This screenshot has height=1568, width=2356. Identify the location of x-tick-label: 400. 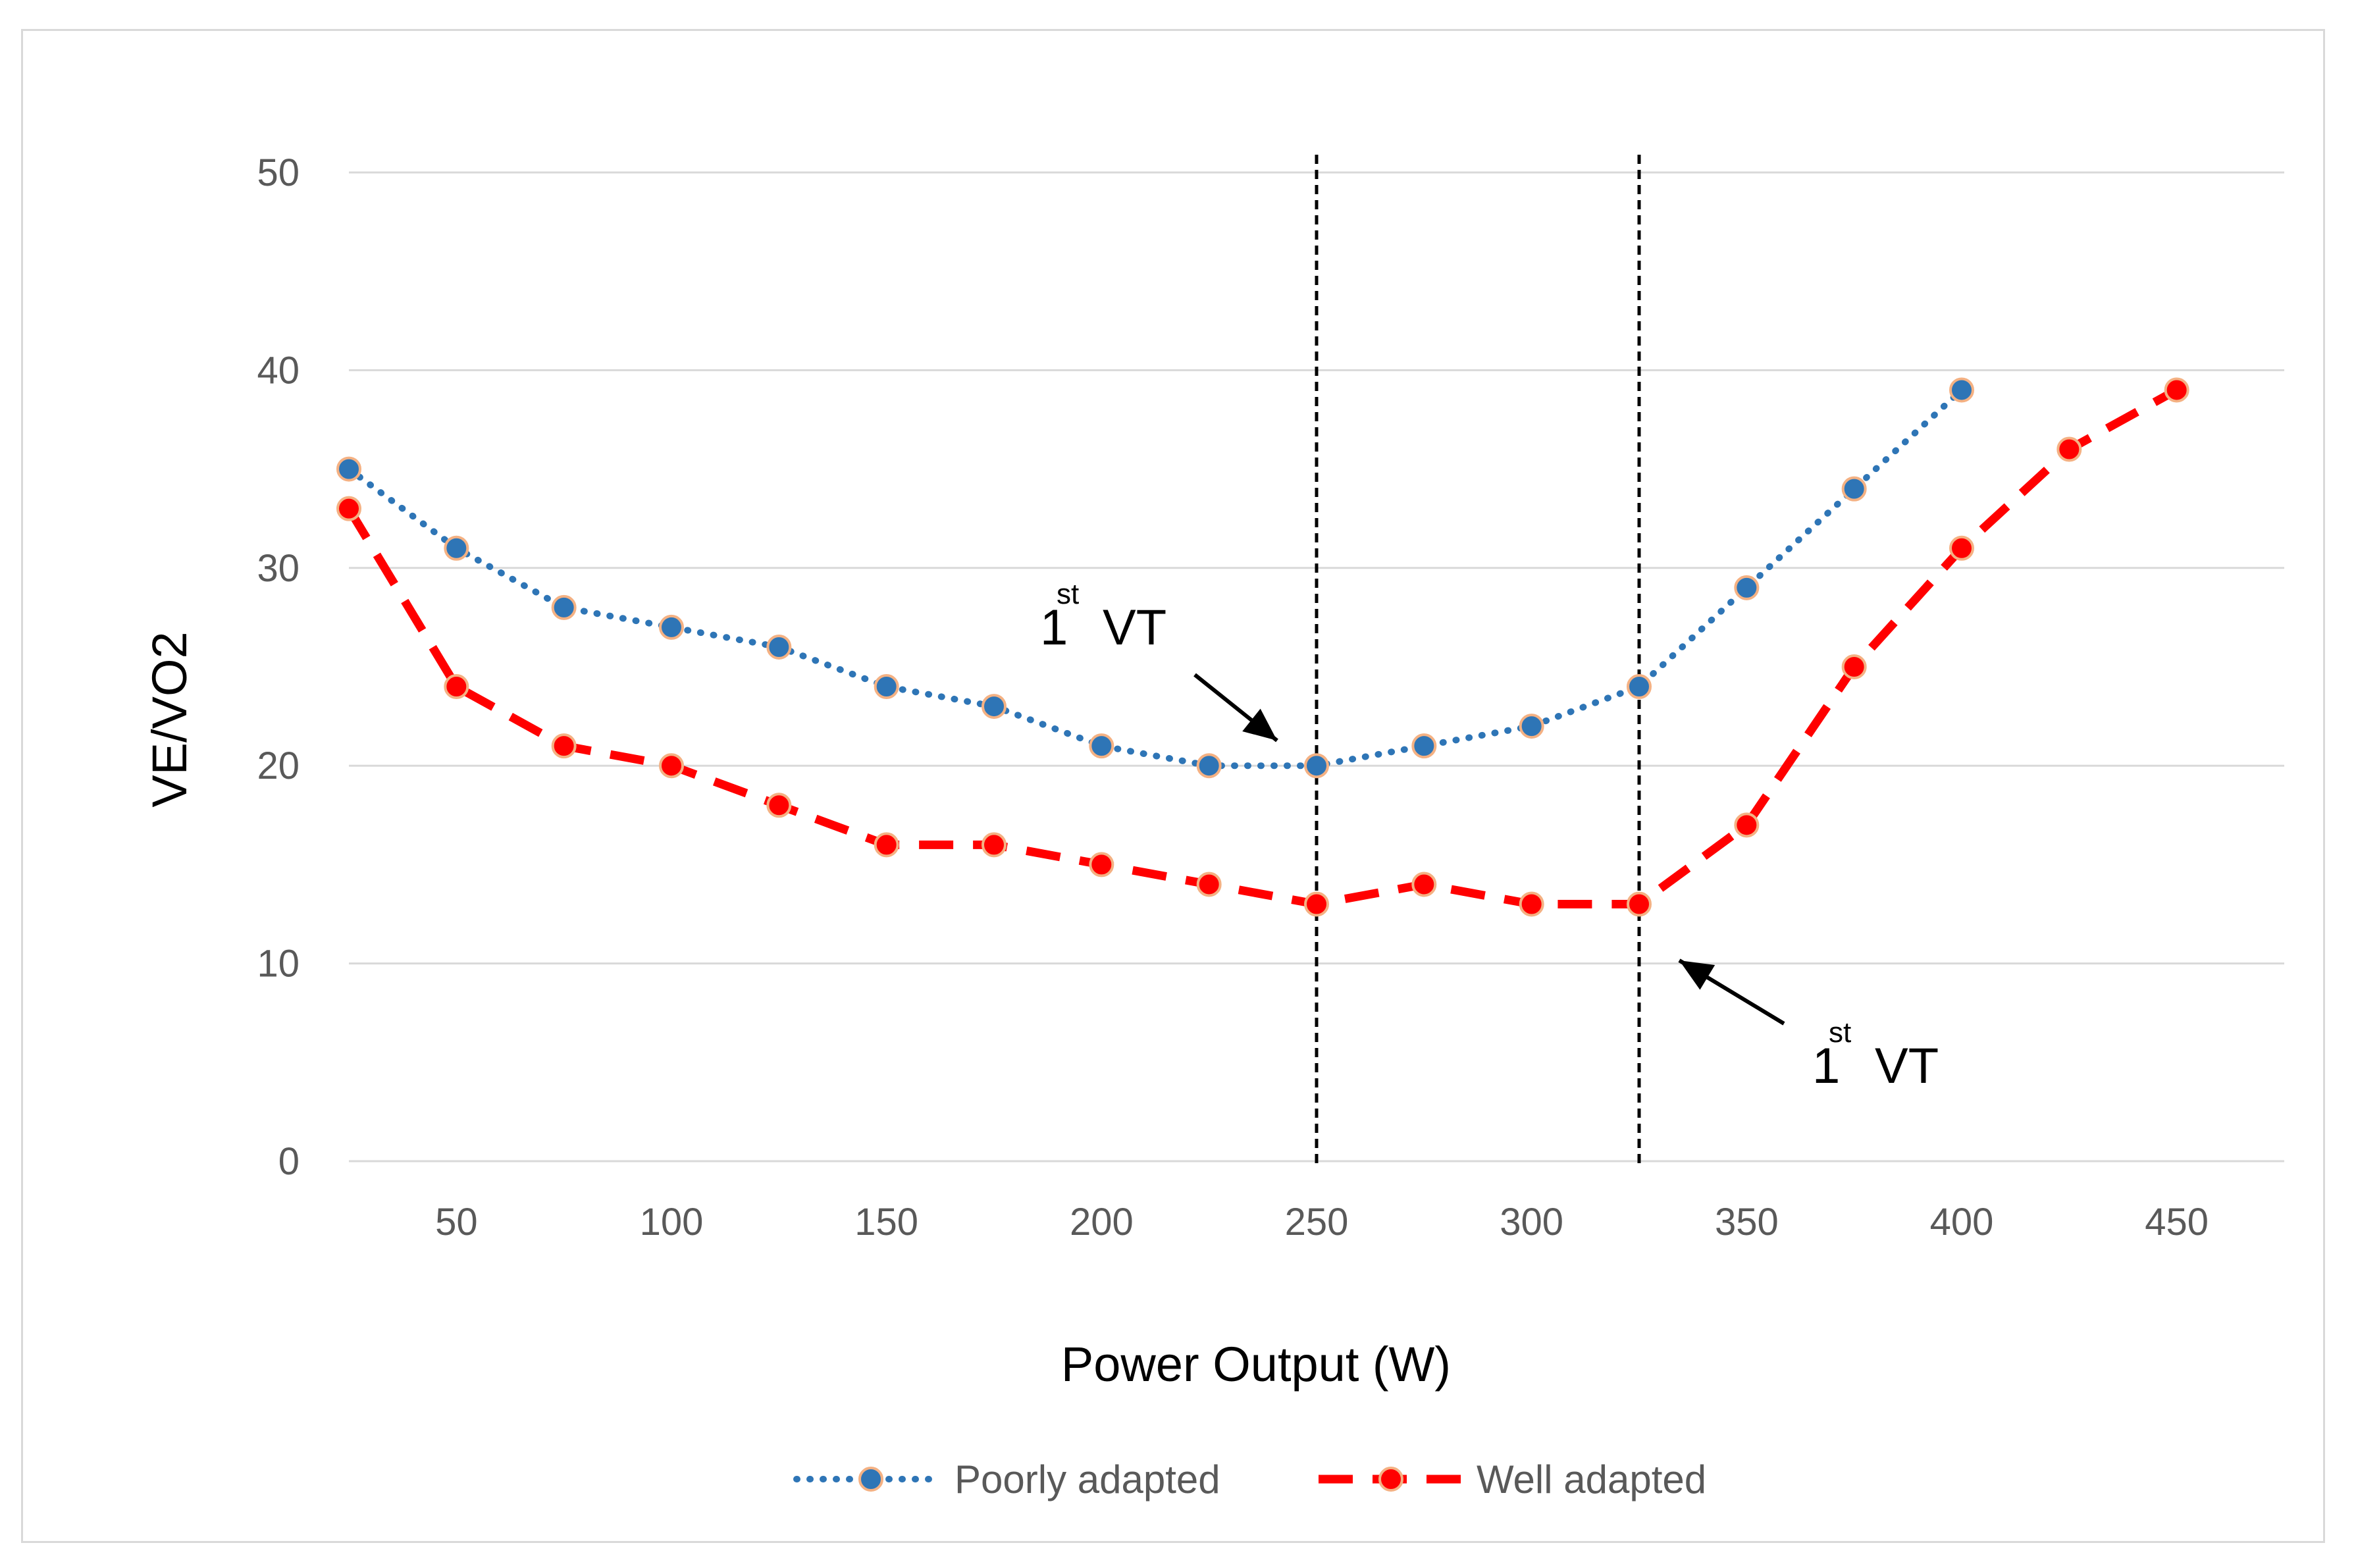
(1962, 1222).